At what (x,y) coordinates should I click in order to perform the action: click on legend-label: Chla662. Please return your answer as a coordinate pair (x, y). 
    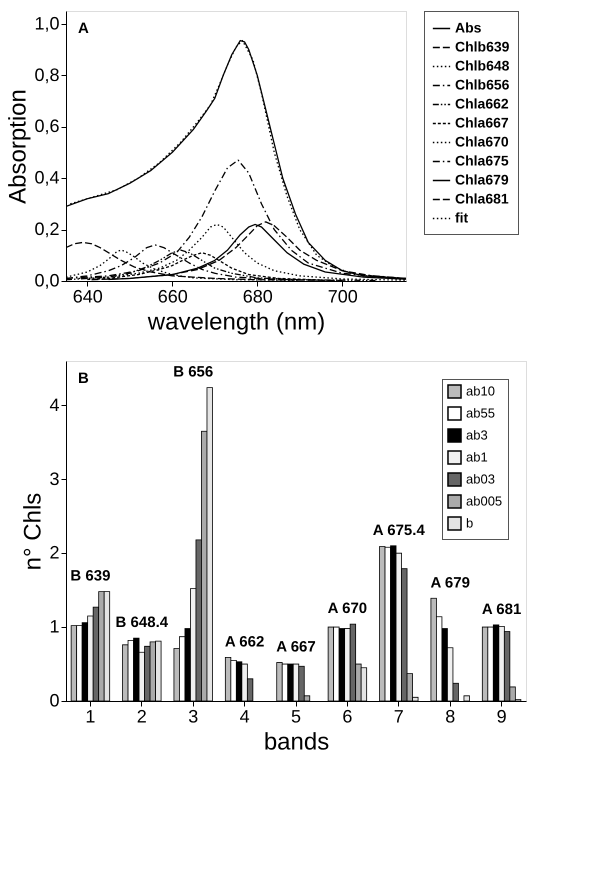
    Looking at the image, I should click on (482, 104).